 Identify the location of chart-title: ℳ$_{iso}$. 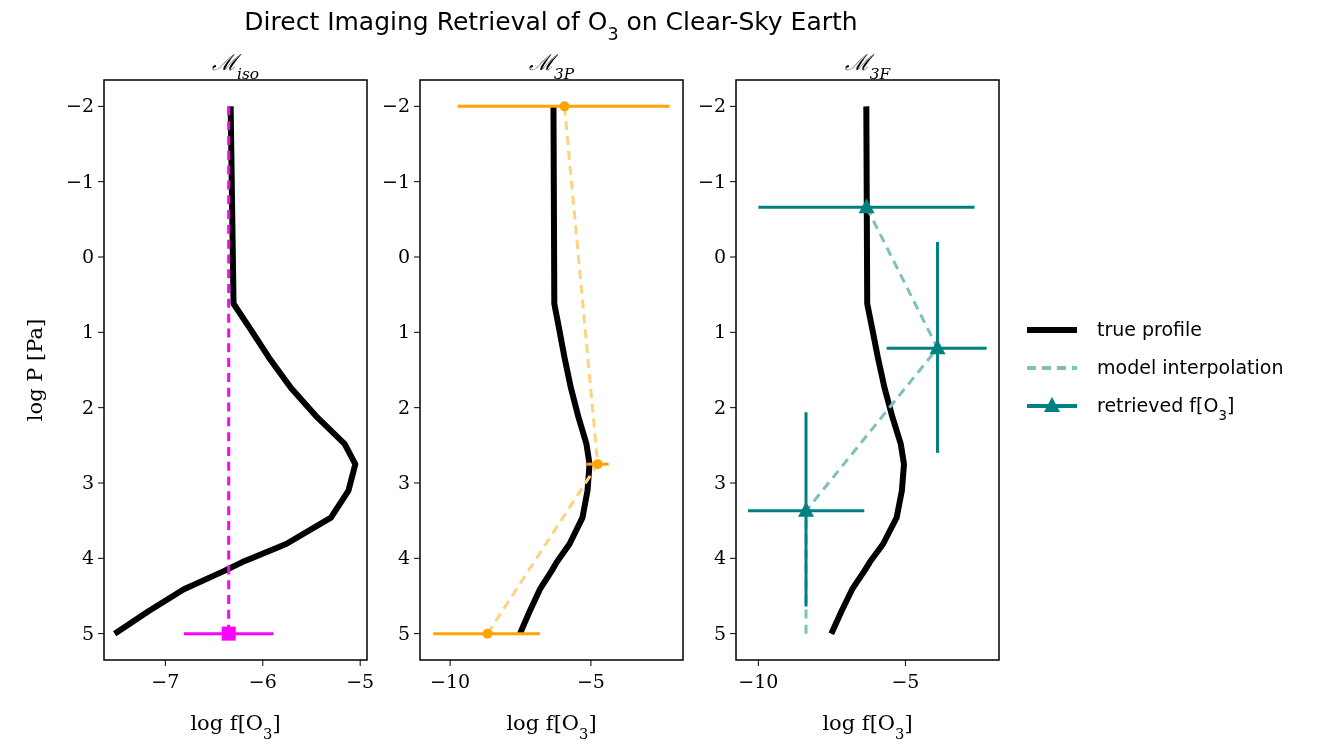
(235, 66).